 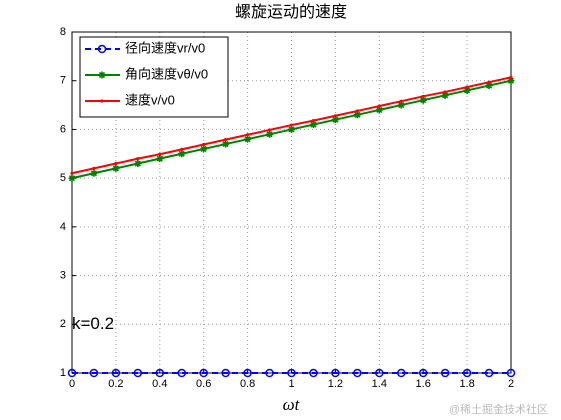 I want to click on x-tick-label: 2, so click(x=511, y=384).